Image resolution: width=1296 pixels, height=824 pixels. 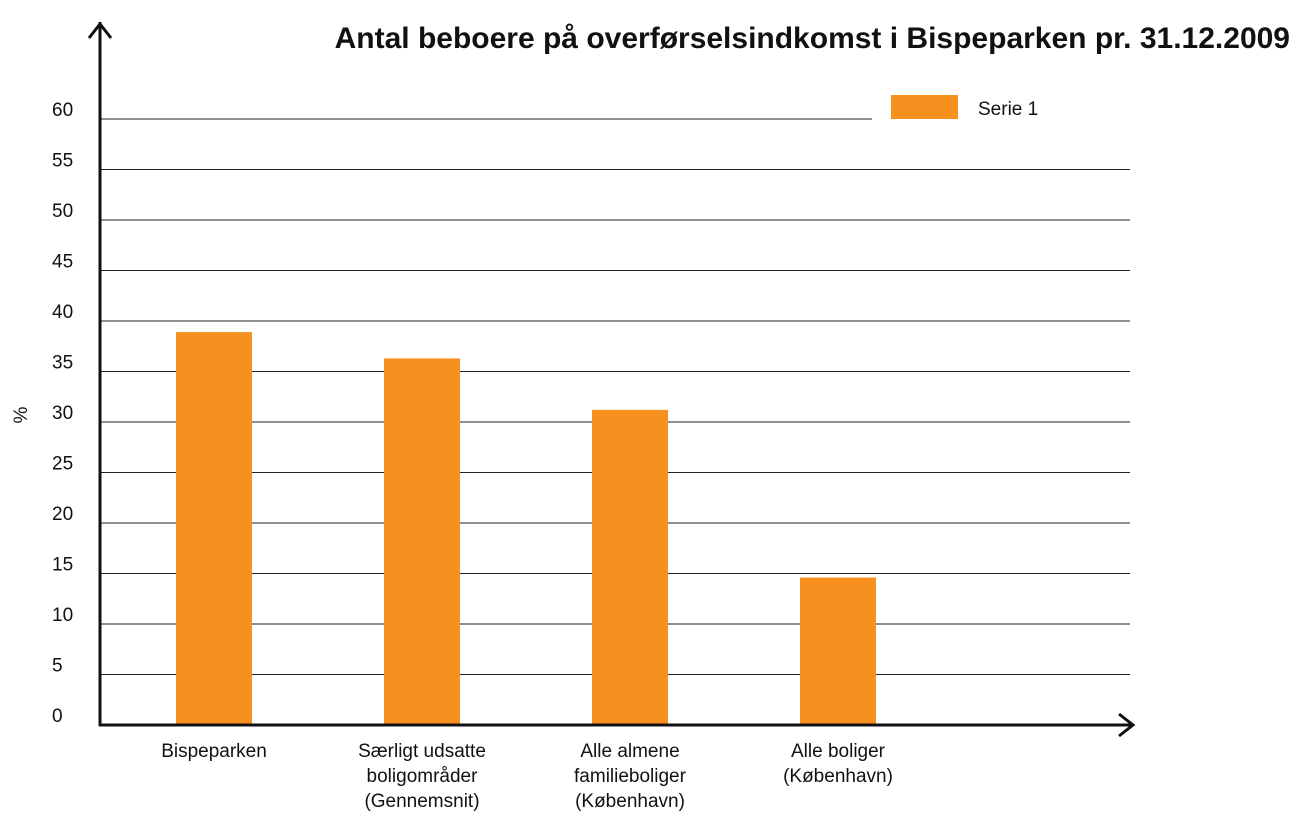 I want to click on y-tick-label: 5, so click(x=57, y=666).